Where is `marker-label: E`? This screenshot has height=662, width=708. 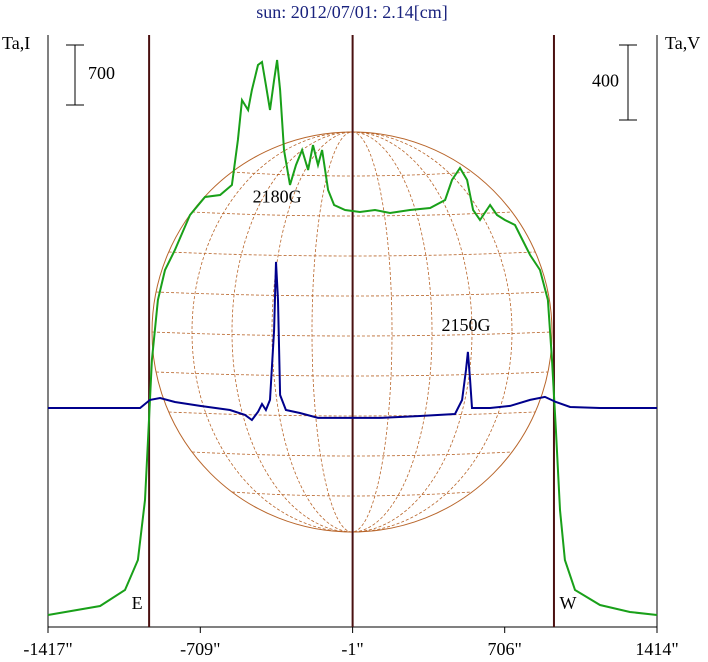
marker-label: E is located at coordinates (137, 603).